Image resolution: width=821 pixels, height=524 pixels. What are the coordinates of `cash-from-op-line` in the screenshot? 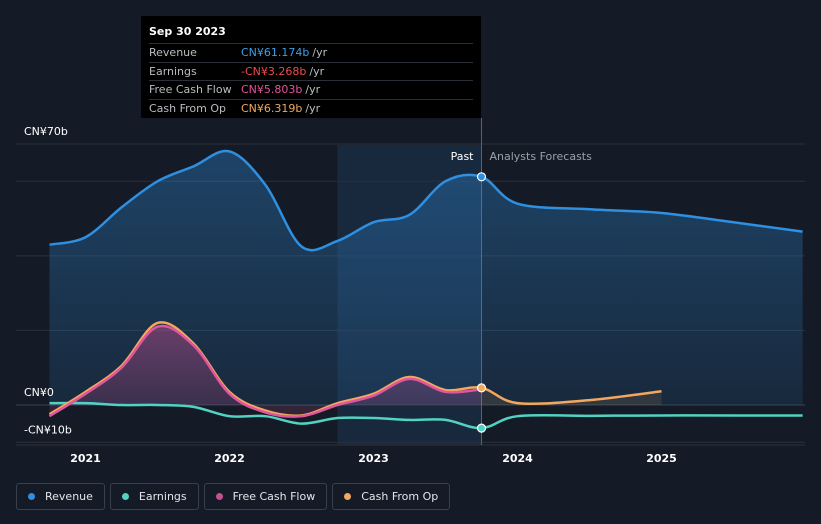 It's located at (355, 369).